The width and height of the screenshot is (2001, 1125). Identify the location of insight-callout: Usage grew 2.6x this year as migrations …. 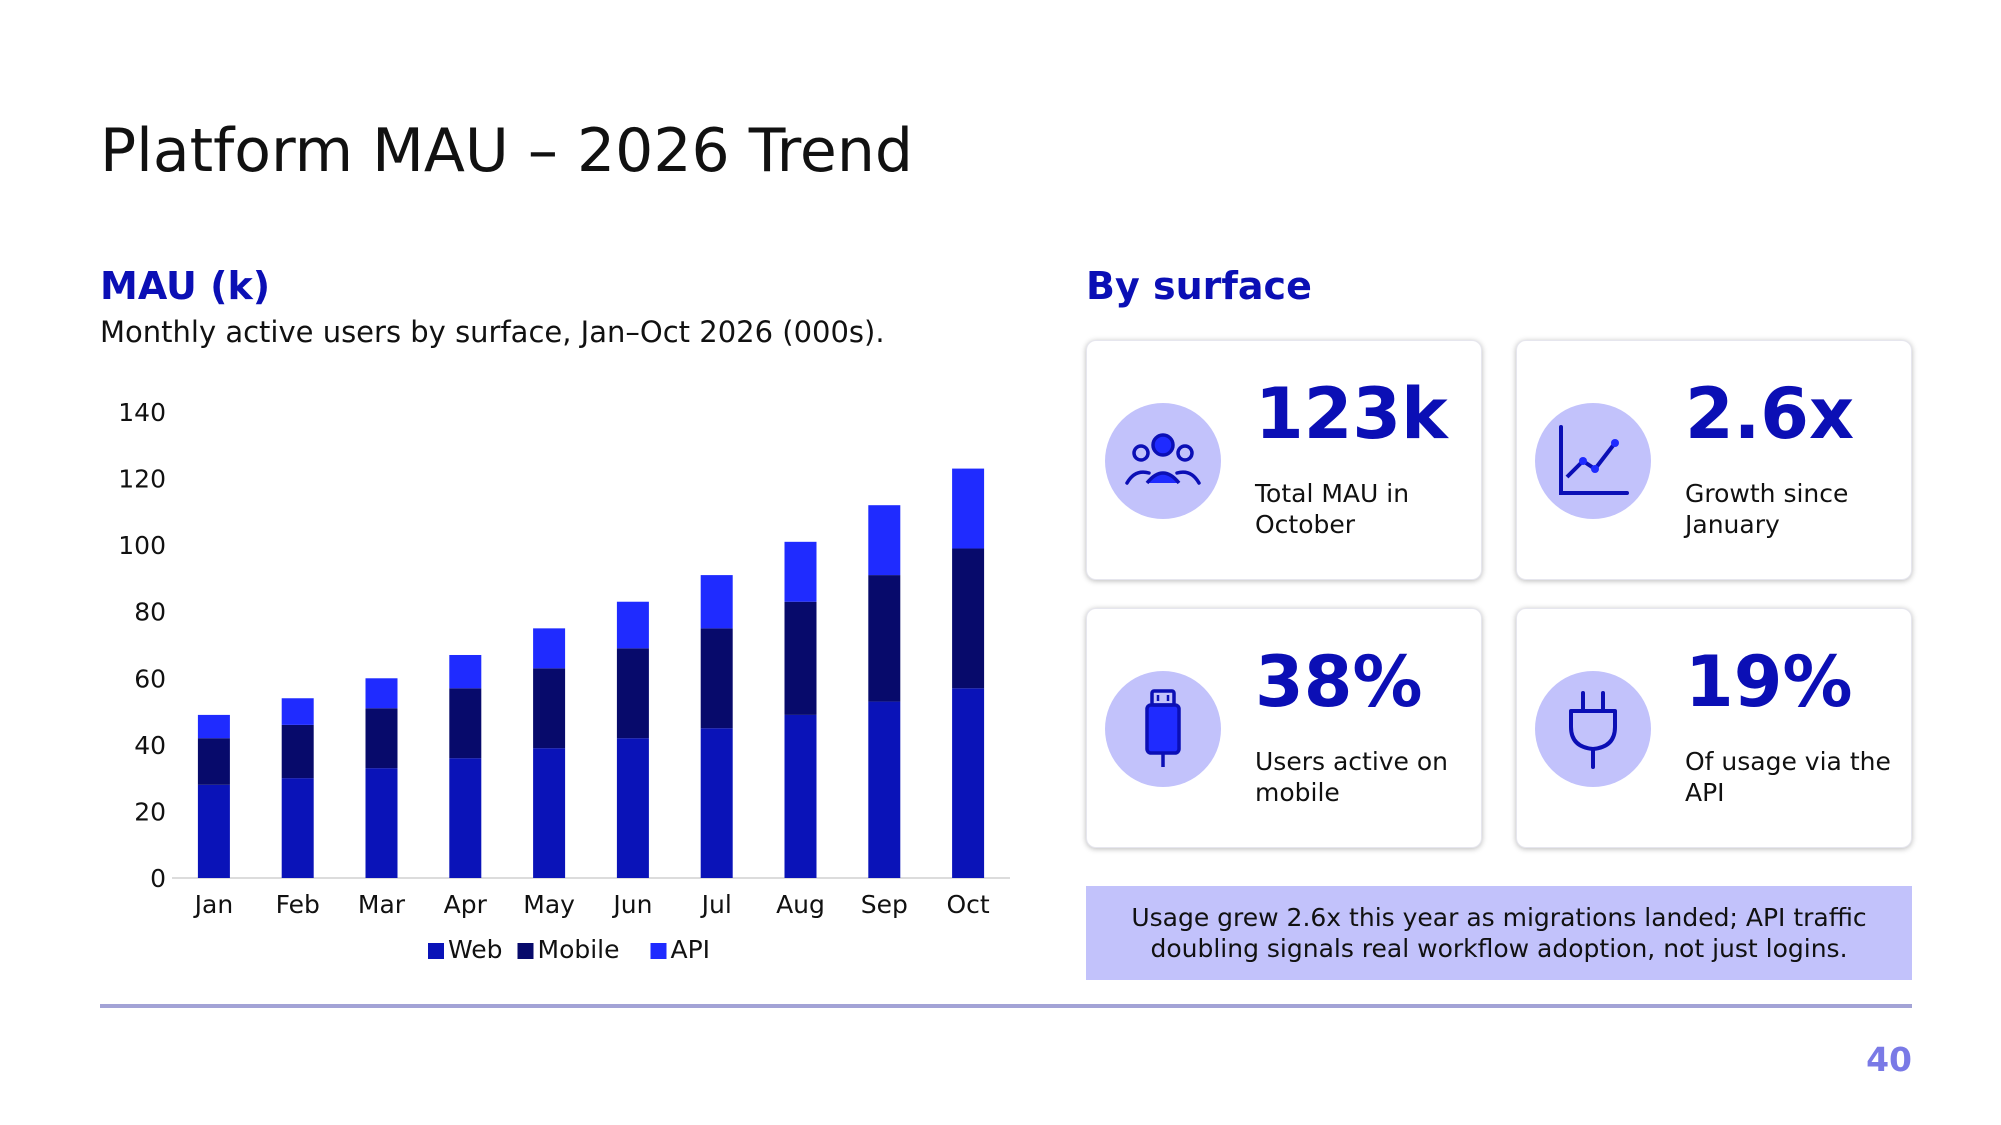
(1499, 933).